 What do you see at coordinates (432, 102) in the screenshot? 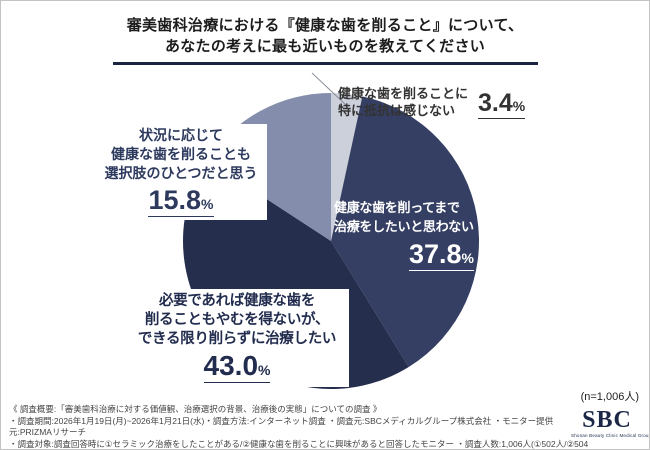
I see `label-no-resistance: 健康な歯を削ることに 特に抵抗は感じない 3.4%` at bounding box center [432, 102].